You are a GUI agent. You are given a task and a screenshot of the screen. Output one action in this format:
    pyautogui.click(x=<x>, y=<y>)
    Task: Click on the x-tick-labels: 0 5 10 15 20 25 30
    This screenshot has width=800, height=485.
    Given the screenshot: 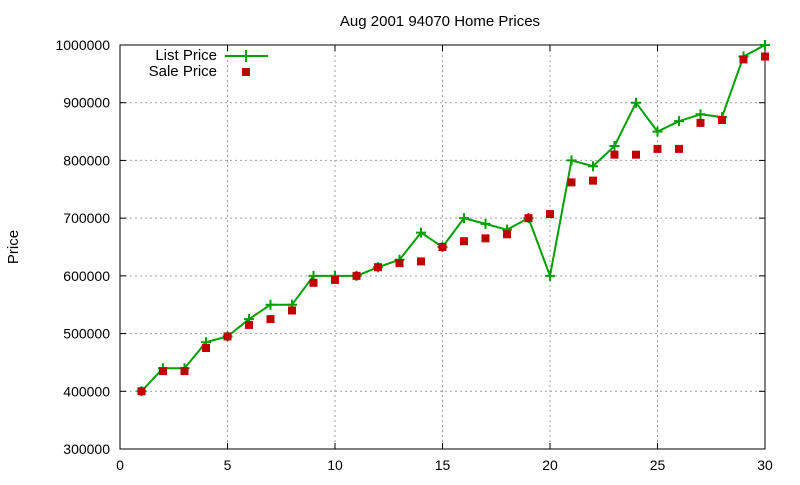 What is the action you would take?
    pyautogui.click(x=444, y=465)
    